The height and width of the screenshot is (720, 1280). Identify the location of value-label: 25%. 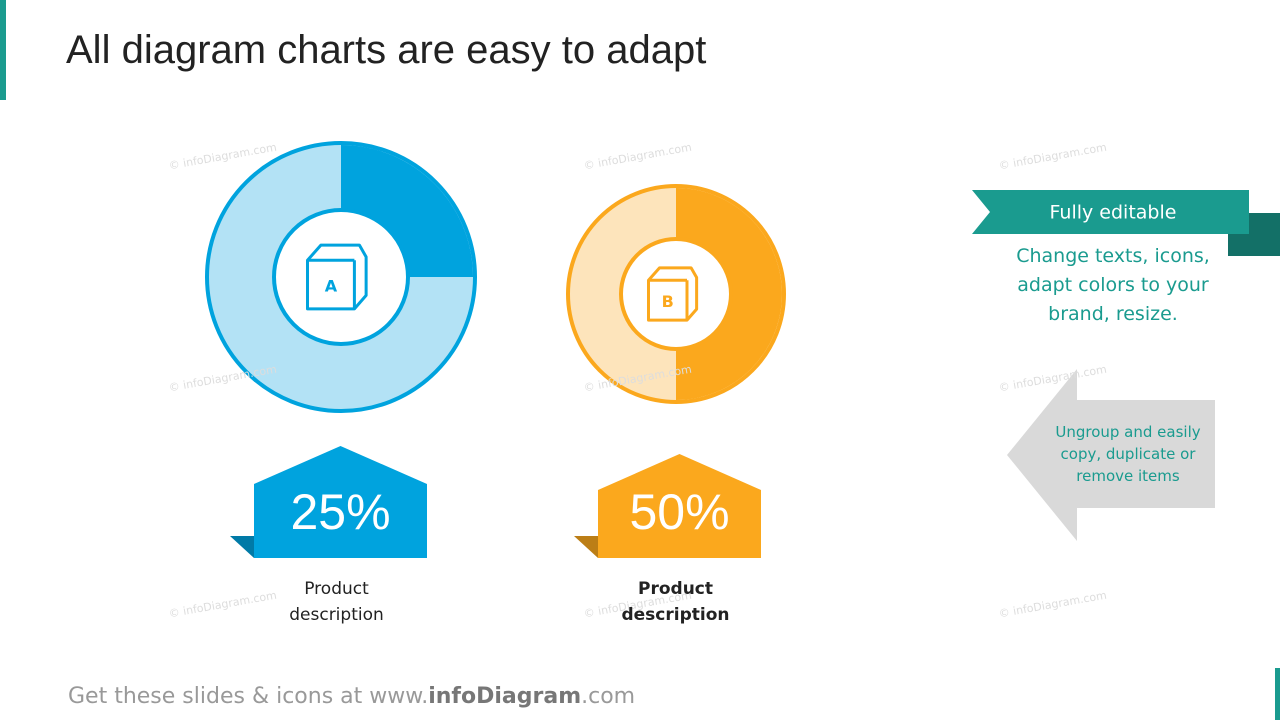
(340, 512).